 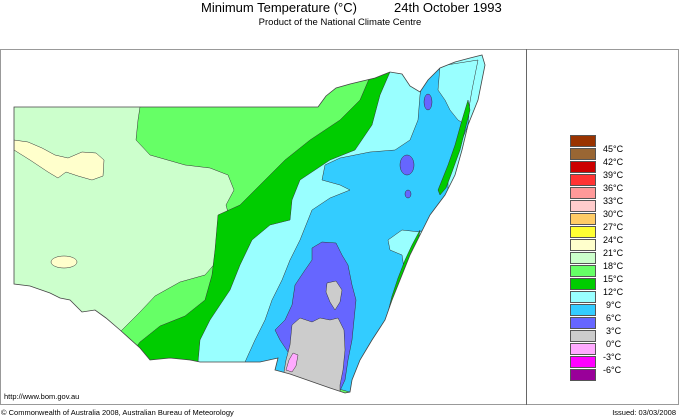 What do you see at coordinates (614, 318) in the screenshot?
I see `legend-label: 6°C` at bounding box center [614, 318].